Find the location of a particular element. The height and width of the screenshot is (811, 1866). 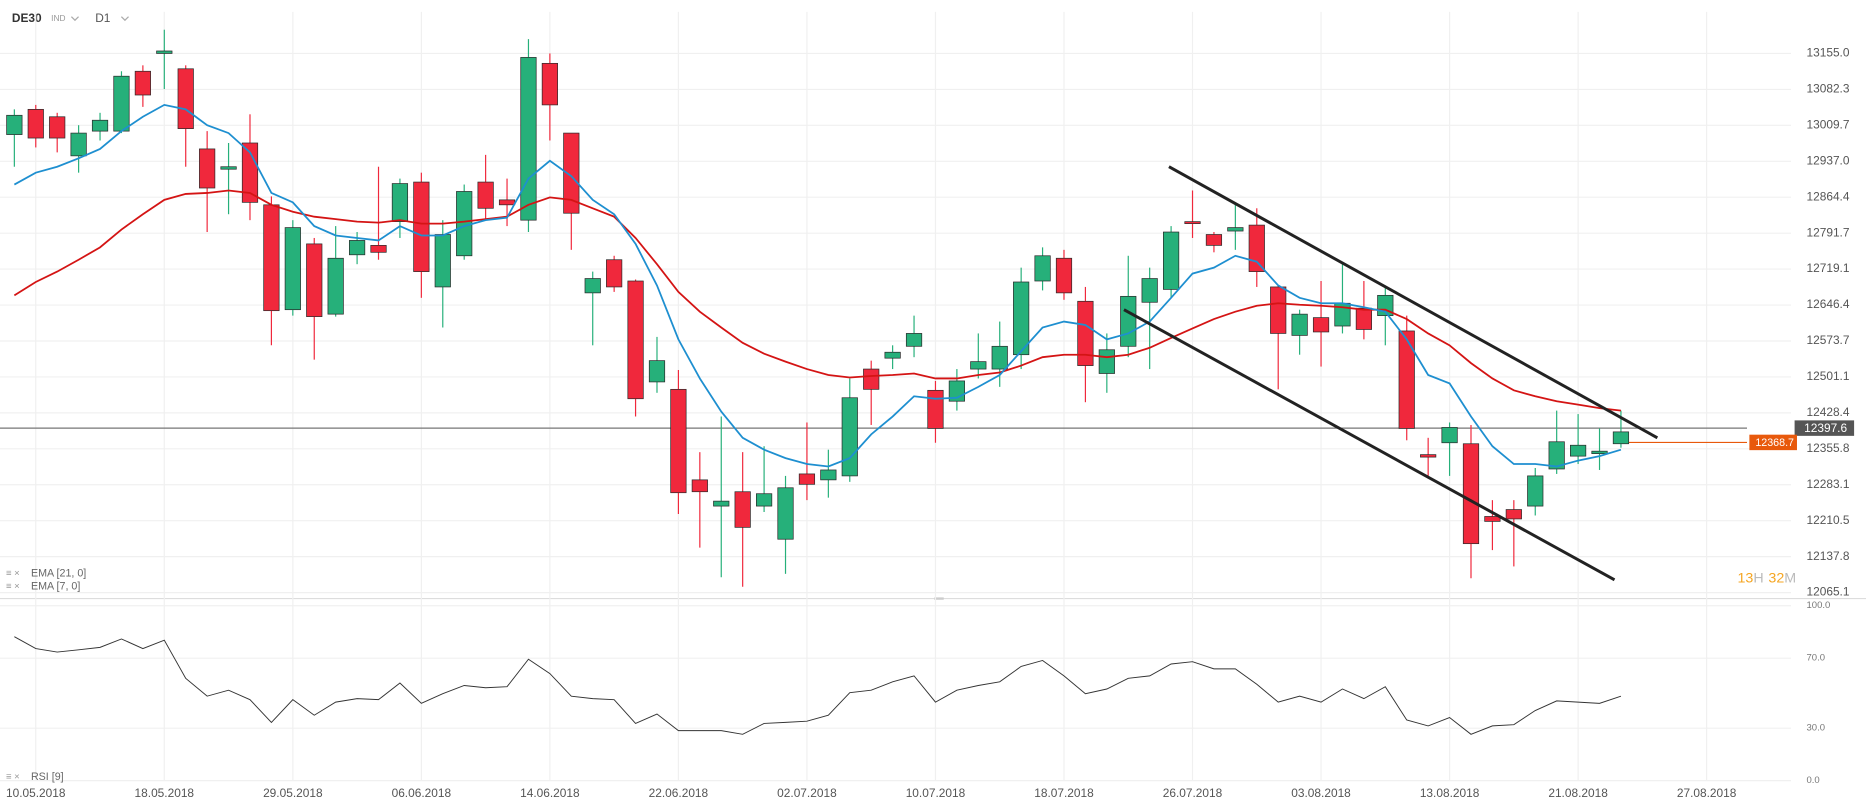

y-tick-label: 12137.8 is located at coordinates (1827, 556).